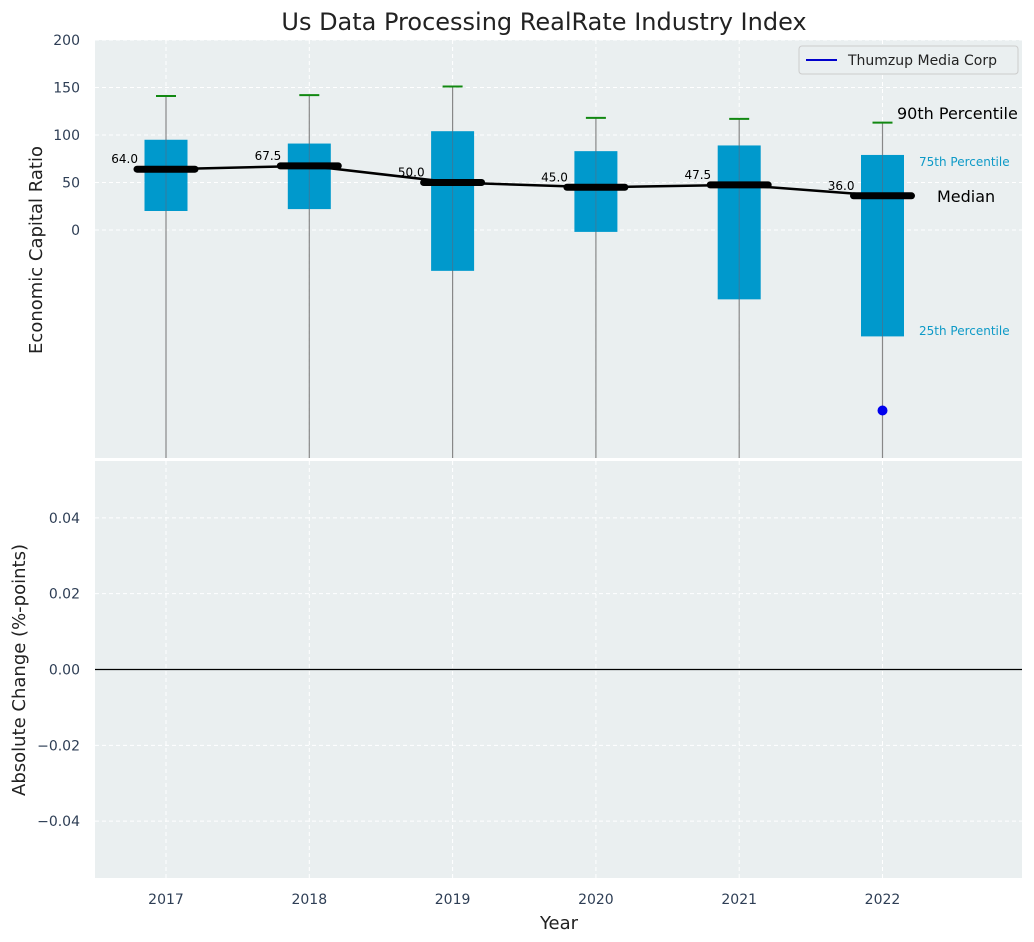 The height and width of the screenshot is (942, 1034). I want to click on median-label: 67.5, so click(268, 156).